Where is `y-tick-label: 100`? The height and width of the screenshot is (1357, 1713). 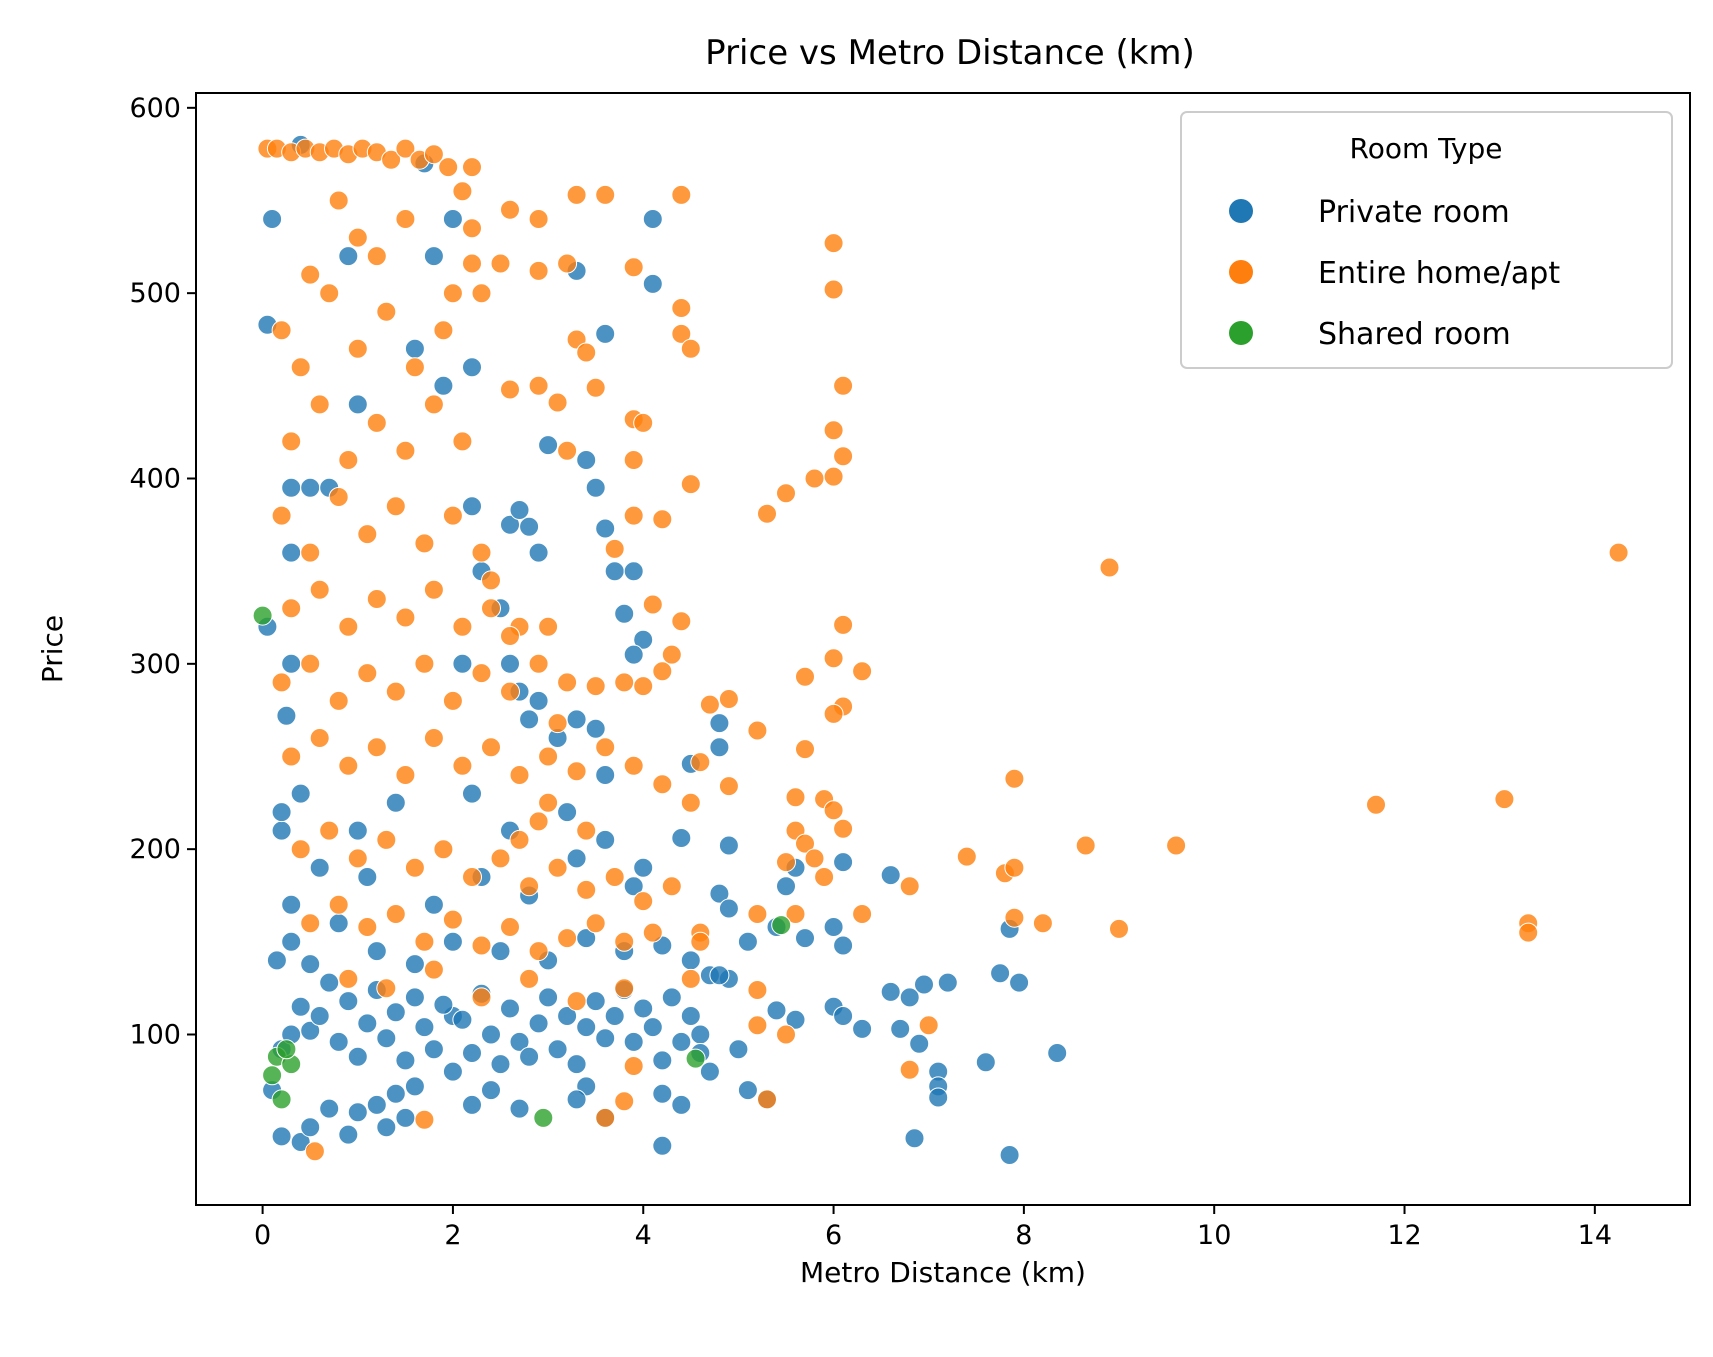
y-tick-label: 100 is located at coordinates (155, 1034).